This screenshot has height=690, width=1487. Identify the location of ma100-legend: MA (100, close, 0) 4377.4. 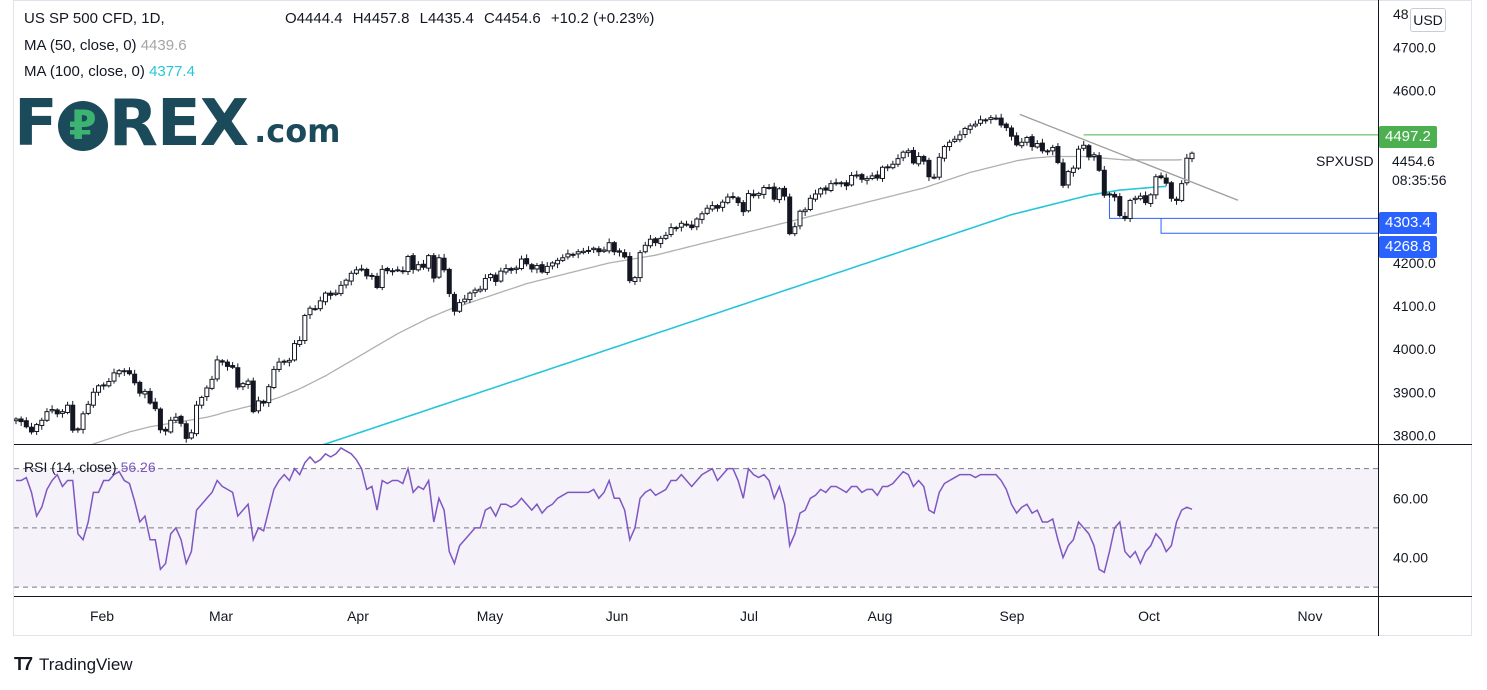
(109, 71).